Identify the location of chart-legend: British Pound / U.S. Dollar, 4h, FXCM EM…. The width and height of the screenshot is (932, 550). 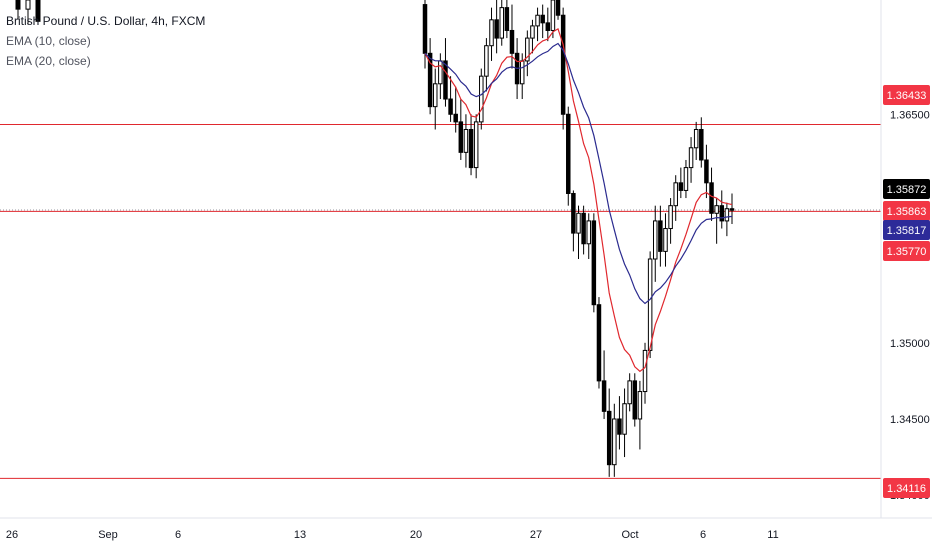
(105, 41).